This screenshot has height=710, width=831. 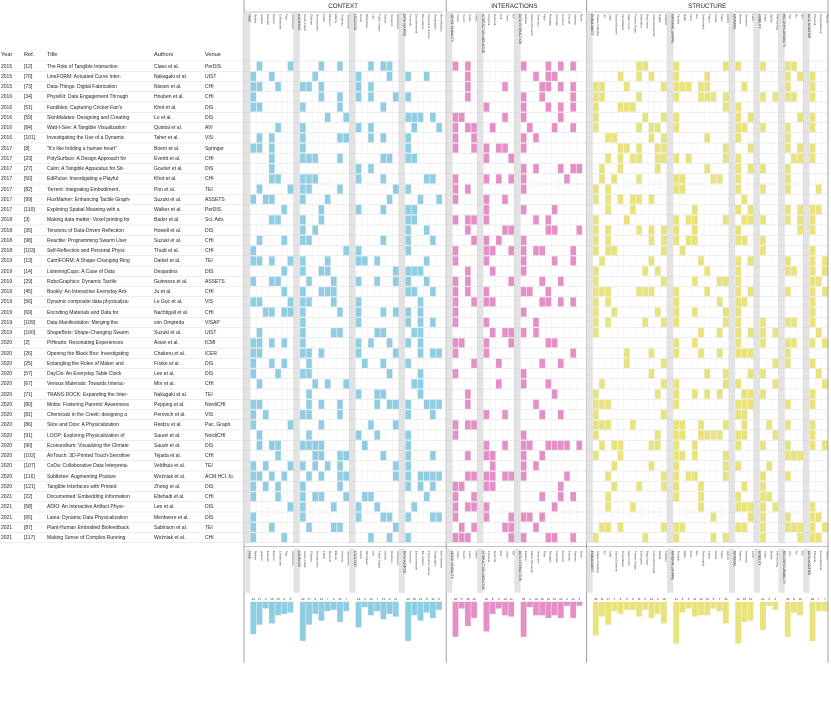 I want to click on column-label: Overview, so click(x=538, y=20).